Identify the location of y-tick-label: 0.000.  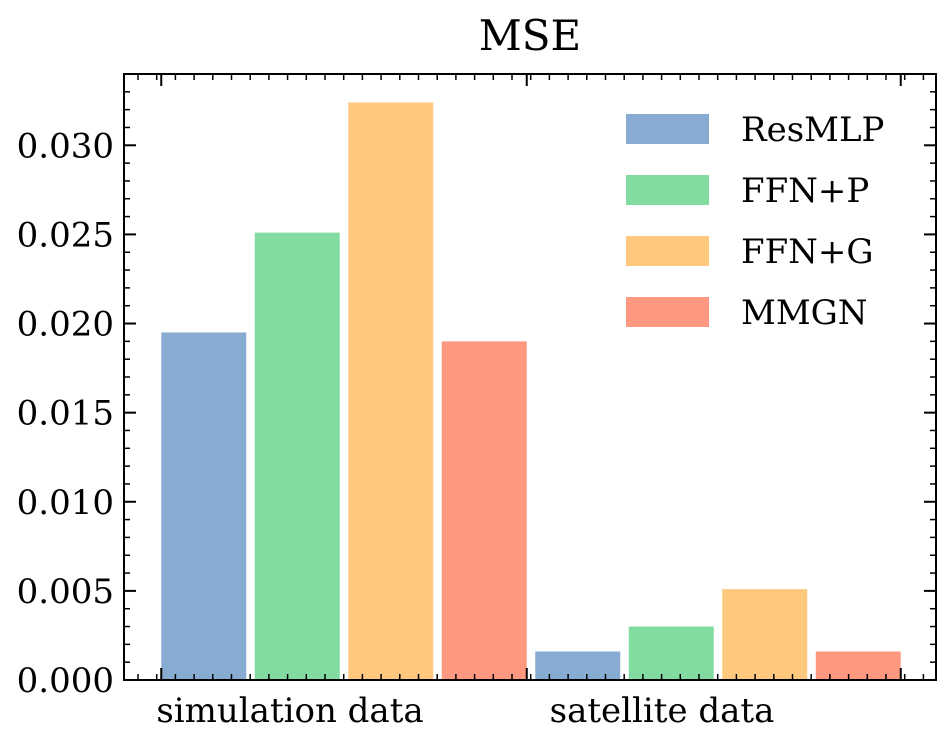
(65, 681).